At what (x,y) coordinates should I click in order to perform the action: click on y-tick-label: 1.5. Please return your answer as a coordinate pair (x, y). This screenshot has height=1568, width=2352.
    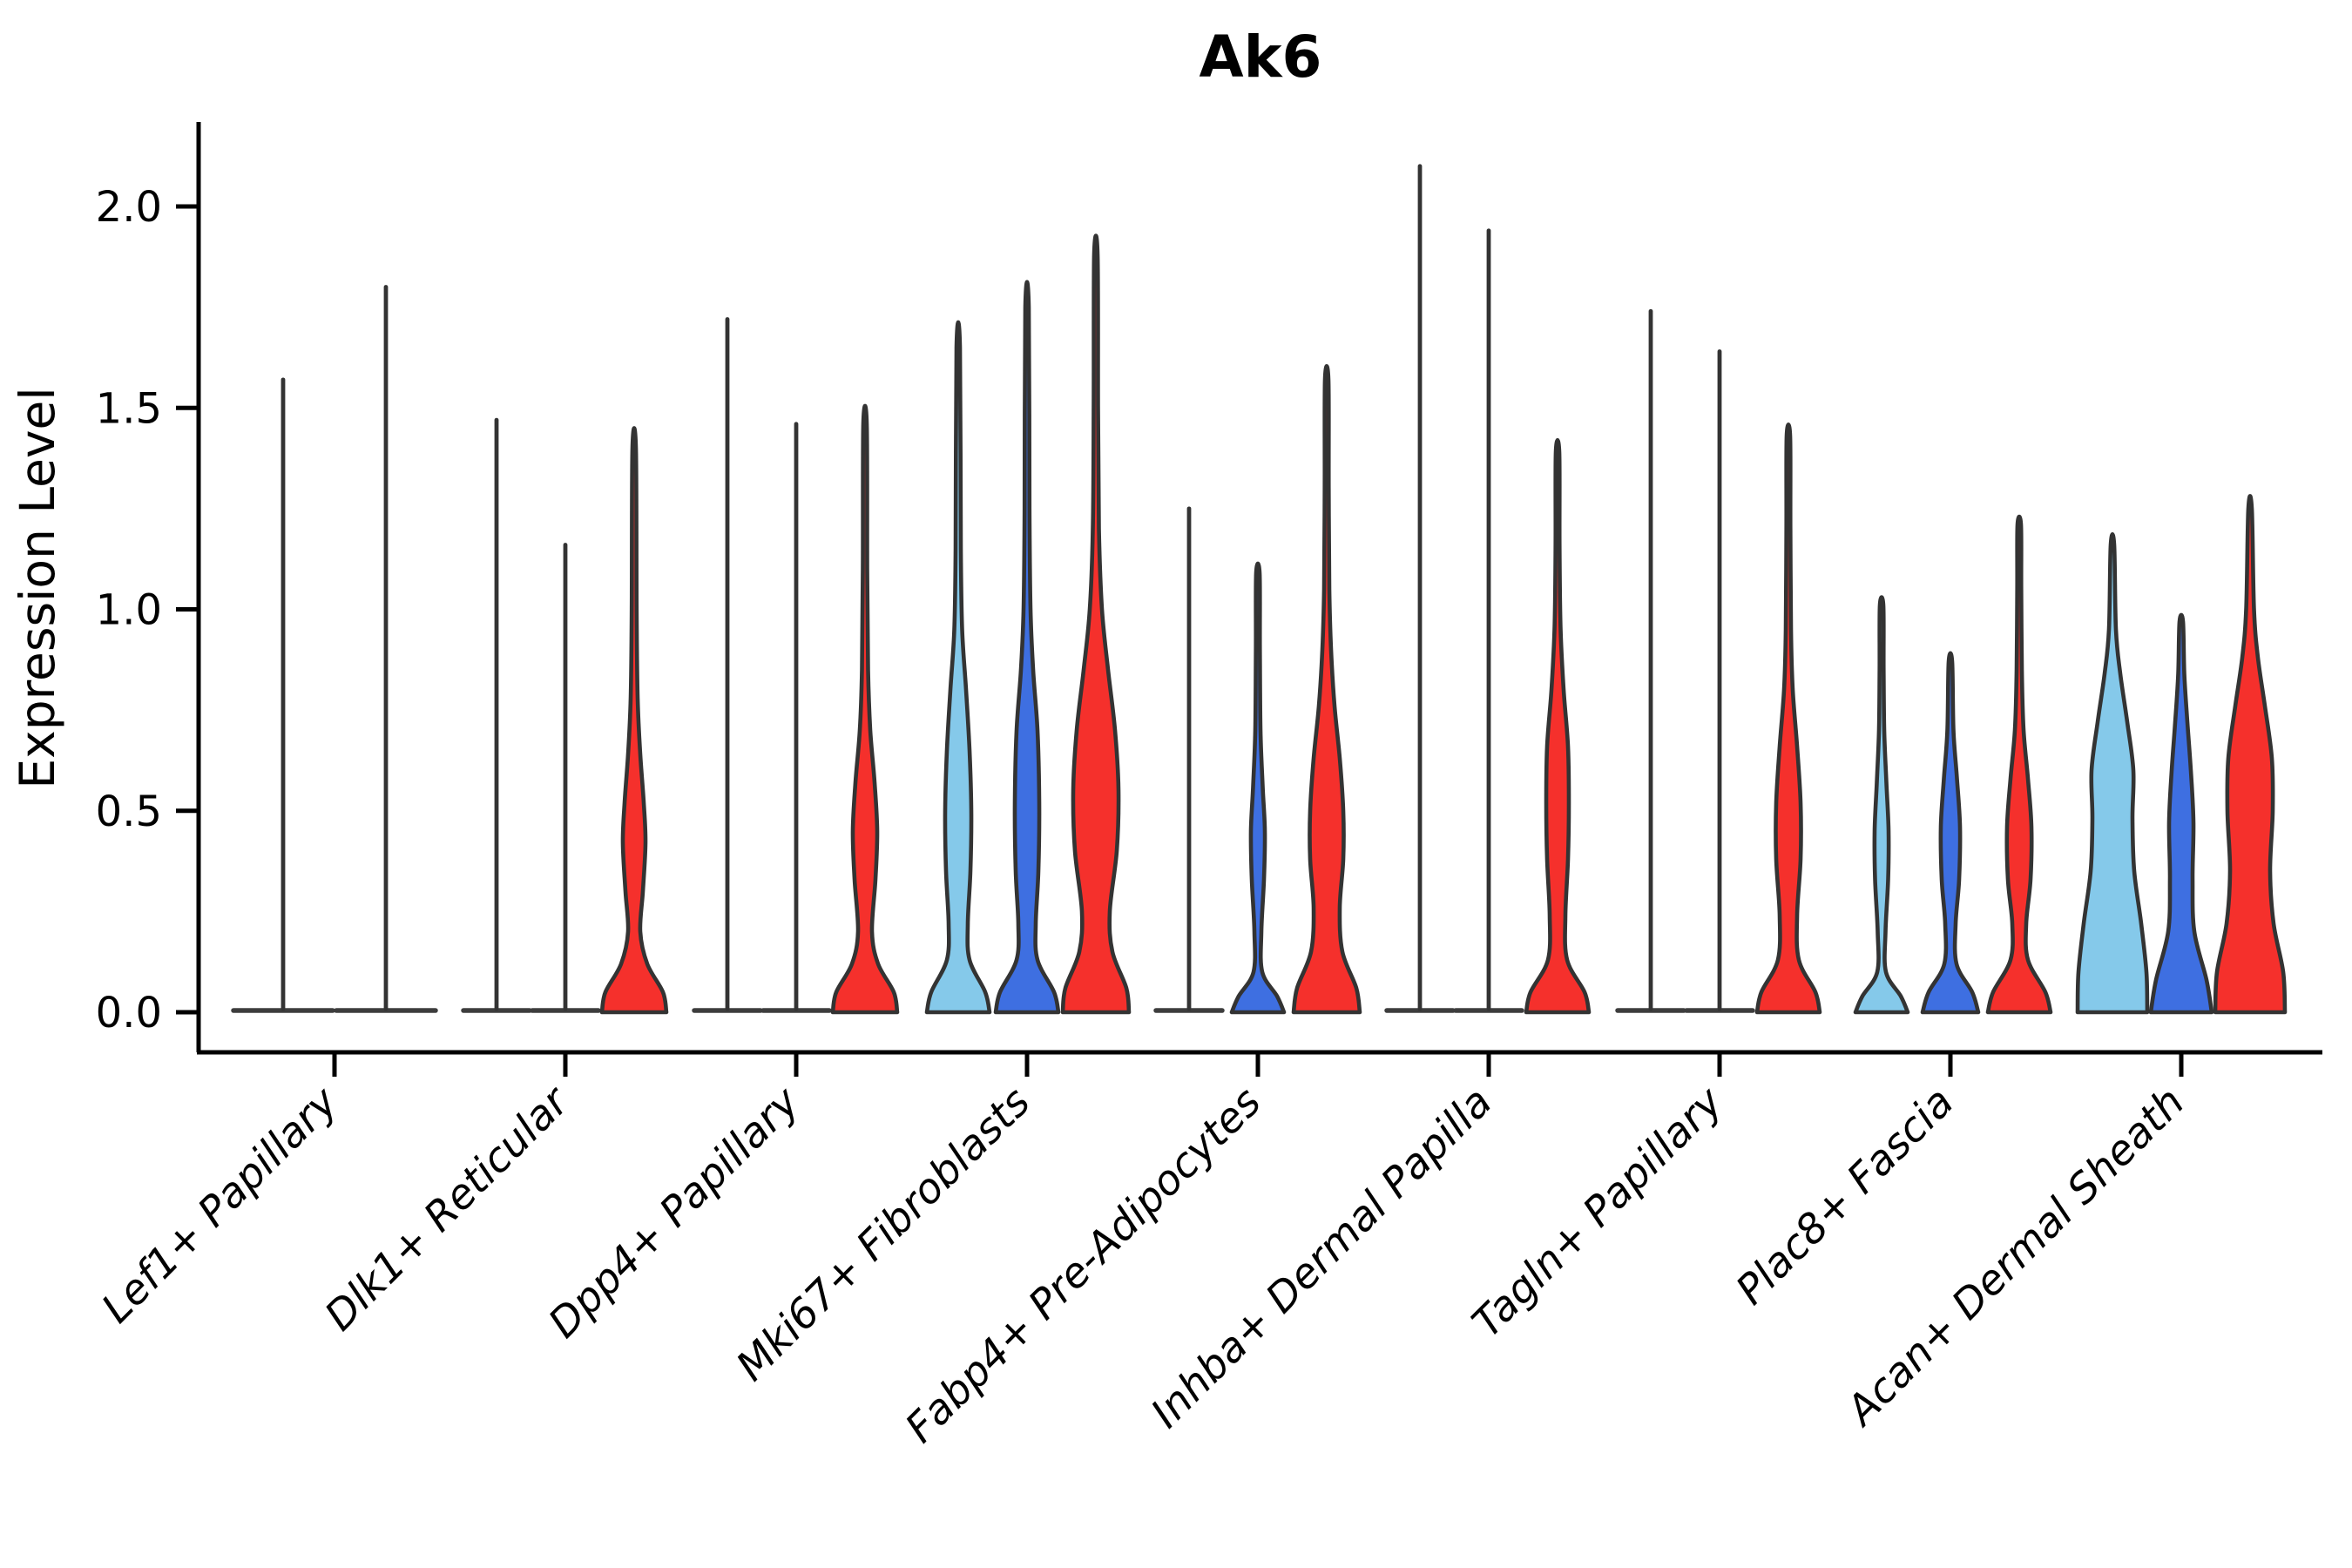
    Looking at the image, I should click on (129, 408).